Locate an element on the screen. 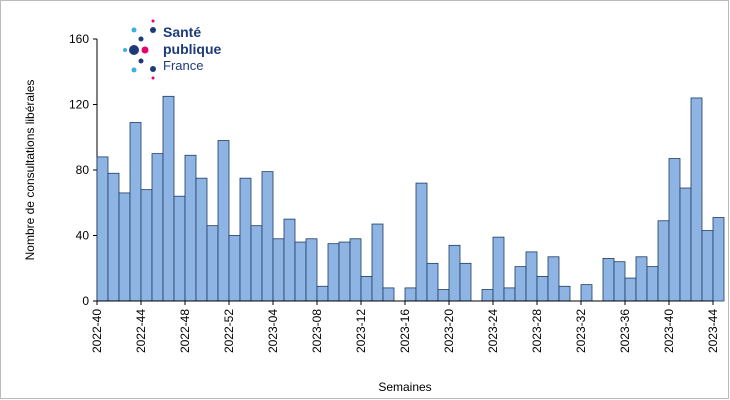 Image resolution: width=730 pixels, height=400 pixels. x-tick-label: 2023-04 is located at coordinates (273, 331).